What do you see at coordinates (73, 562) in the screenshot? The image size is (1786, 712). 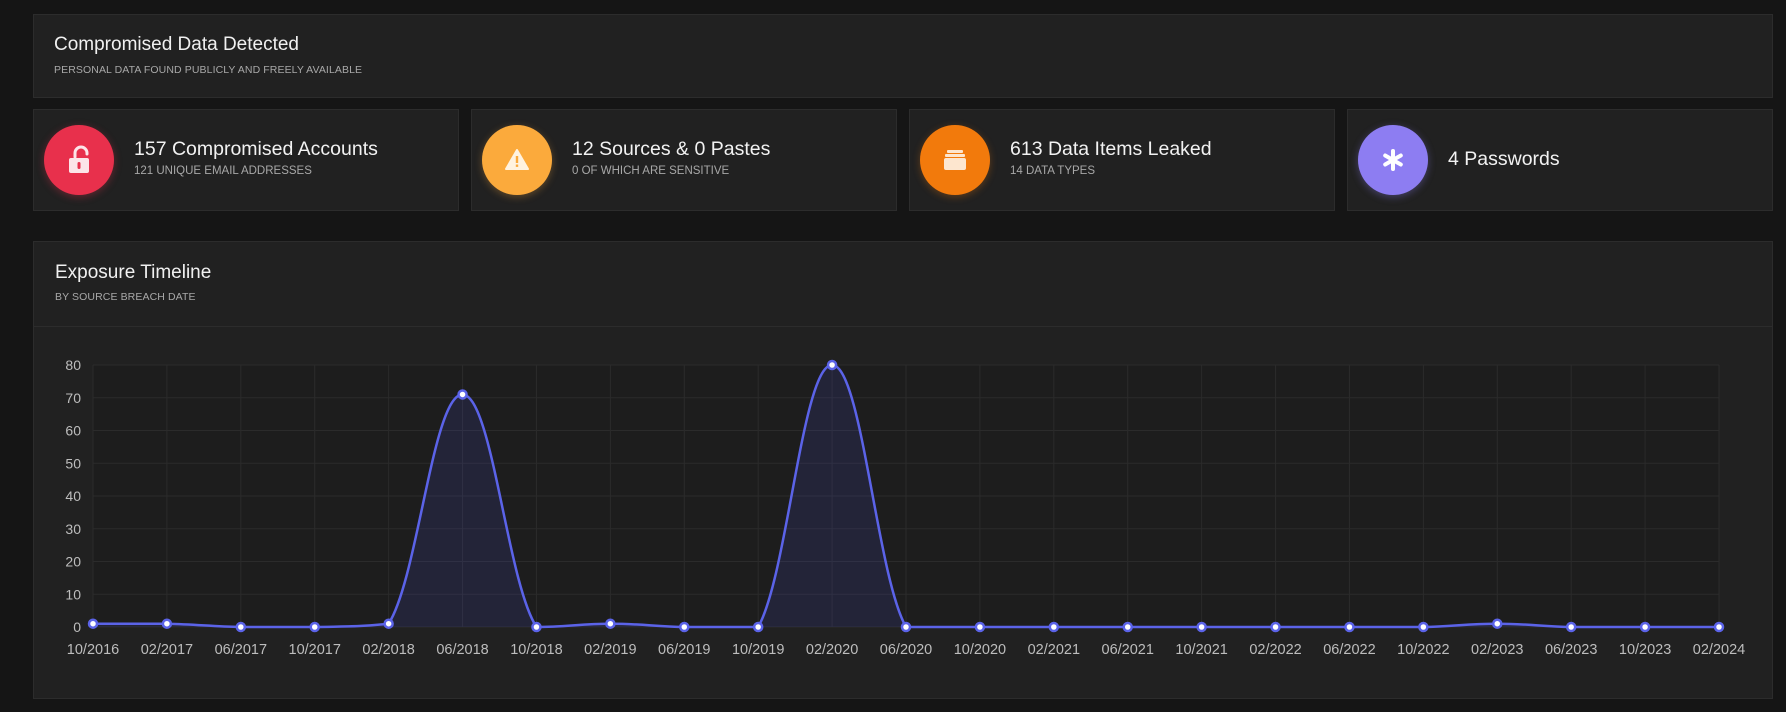 I see `y-tick-label: 20` at bounding box center [73, 562].